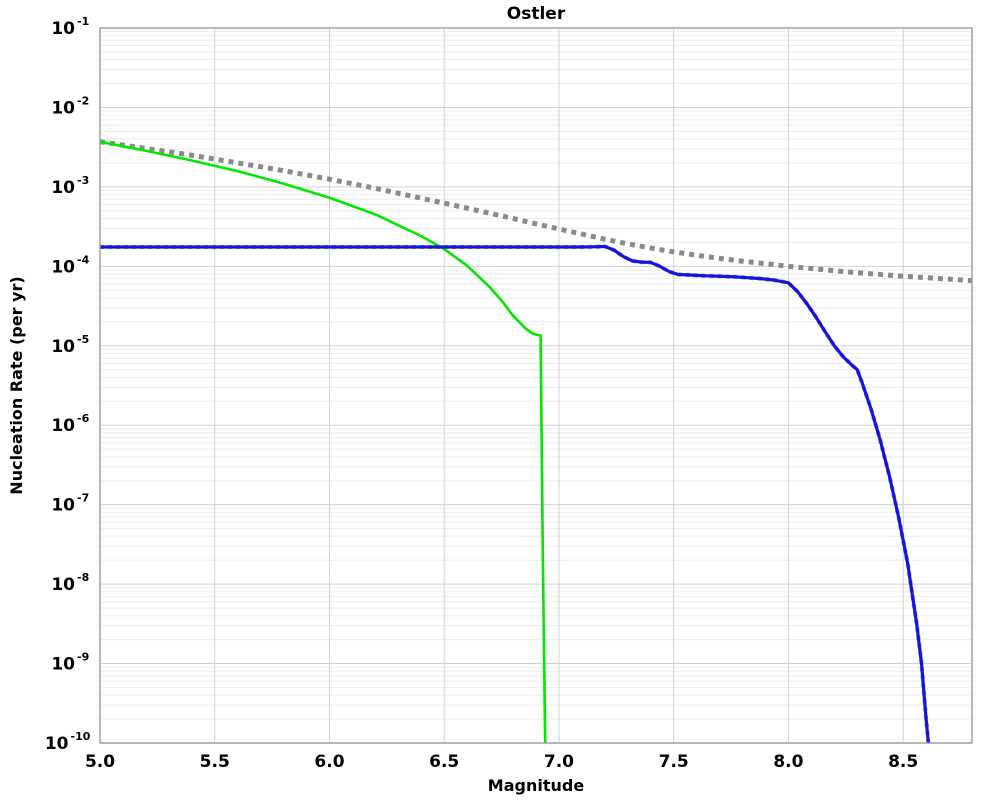  Describe the element at coordinates (444, 762) in the screenshot. I see `x-tick-label: 6.5` at that location.